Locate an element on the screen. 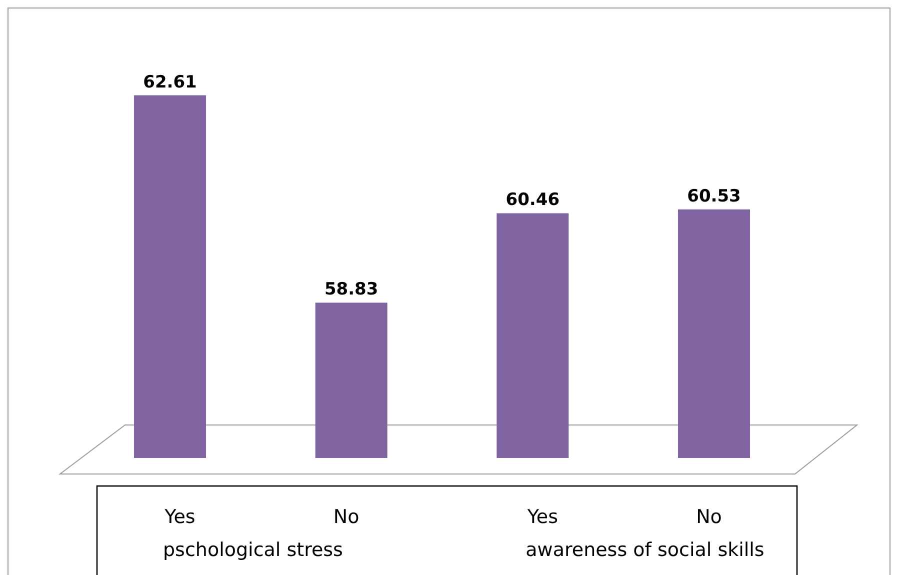 Image resolution: width=898 pixels, height=575 pixels. data-label: 60.46 is located at coordinates (533, 200).